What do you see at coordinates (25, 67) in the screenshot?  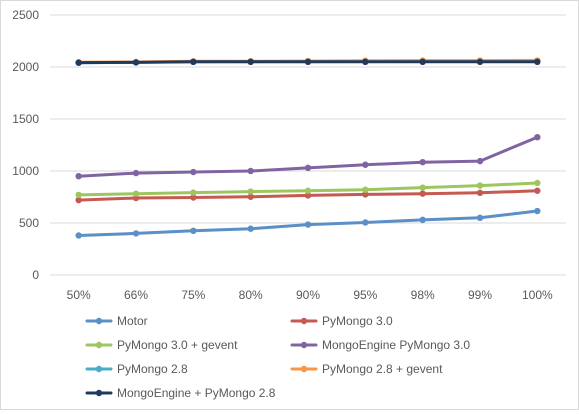 I see `y-tick-label: 2000` at bounding box center [25, 67].